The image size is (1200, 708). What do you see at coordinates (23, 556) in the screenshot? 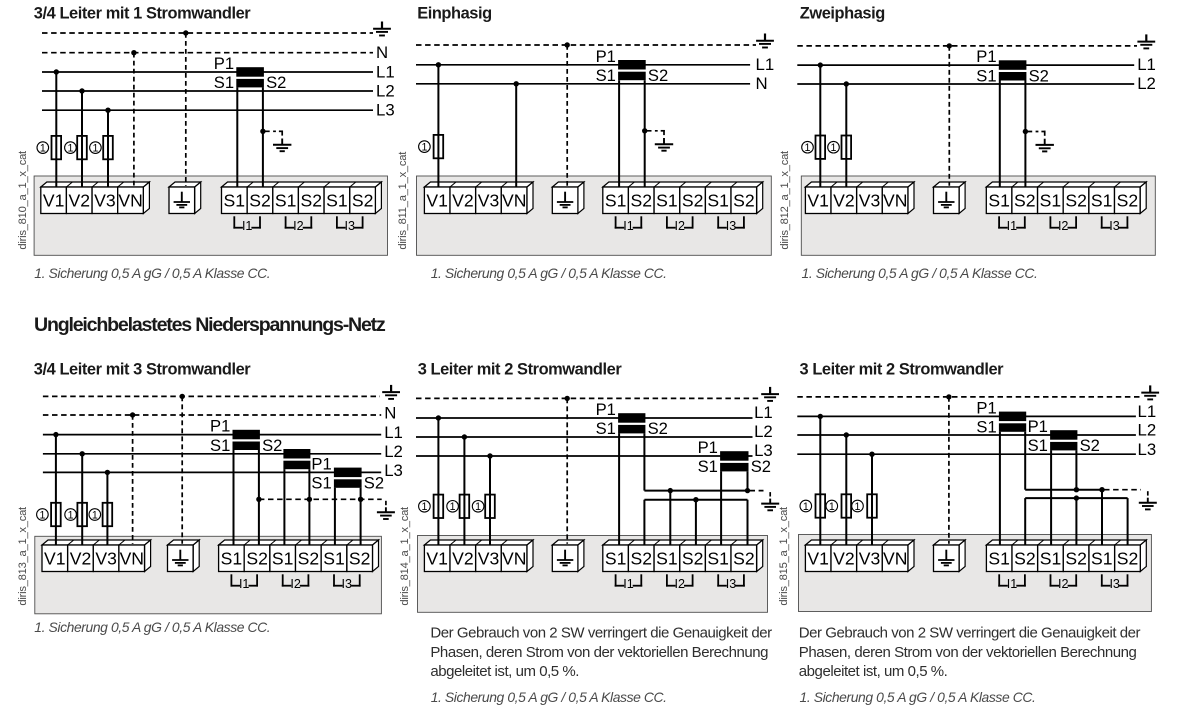
I see `svg-text: diris_813_a_1_x_cat` at bounding box center [23, 556].